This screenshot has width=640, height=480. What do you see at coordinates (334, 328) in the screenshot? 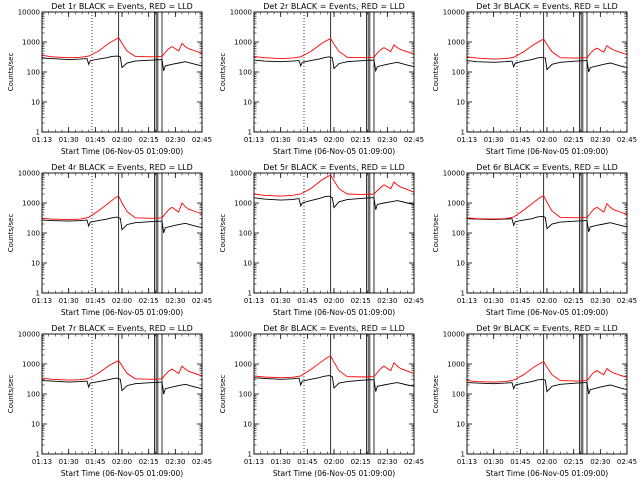
I see `panel-title: Det 8r BLACK = Events, RED = LLD` at bounding box center [334, 328].